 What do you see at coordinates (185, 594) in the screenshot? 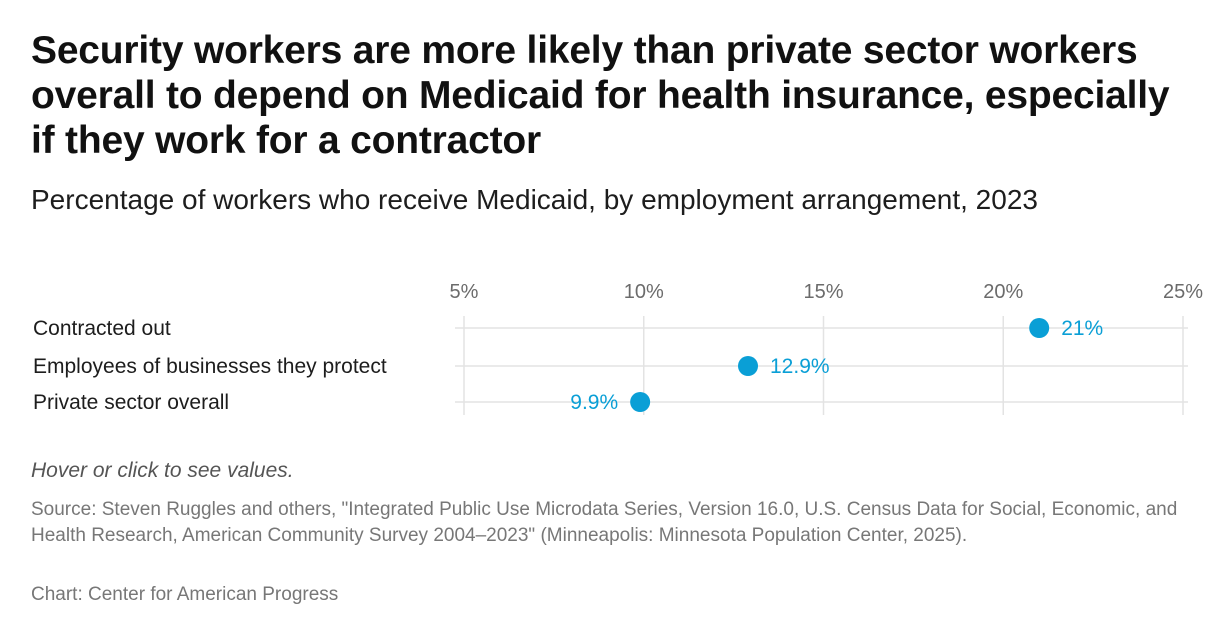
I see `chart-credit: Chart: Center for American Progress` at bounding box center [185, 594].